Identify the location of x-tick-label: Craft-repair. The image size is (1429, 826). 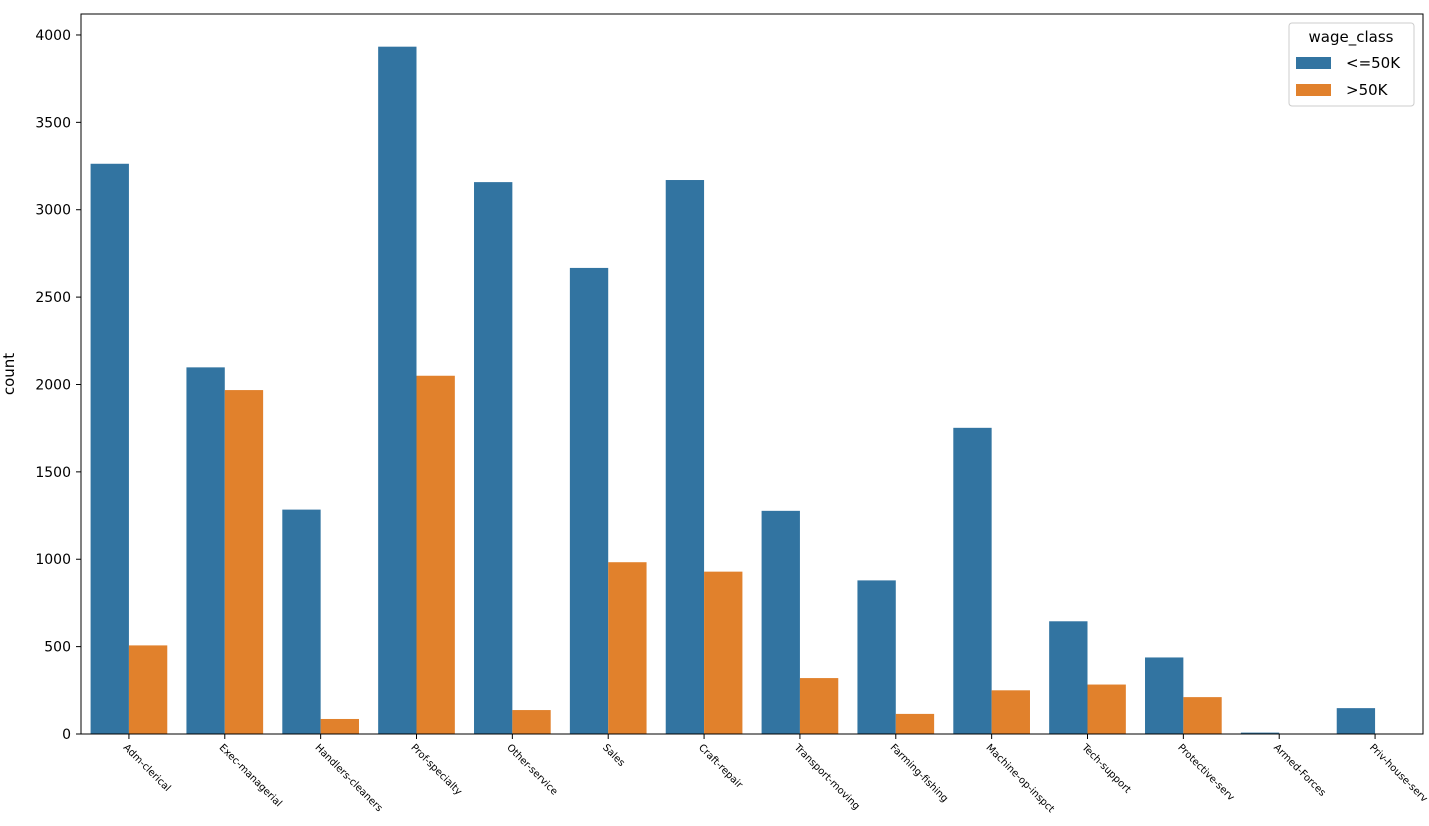
(720, 766).